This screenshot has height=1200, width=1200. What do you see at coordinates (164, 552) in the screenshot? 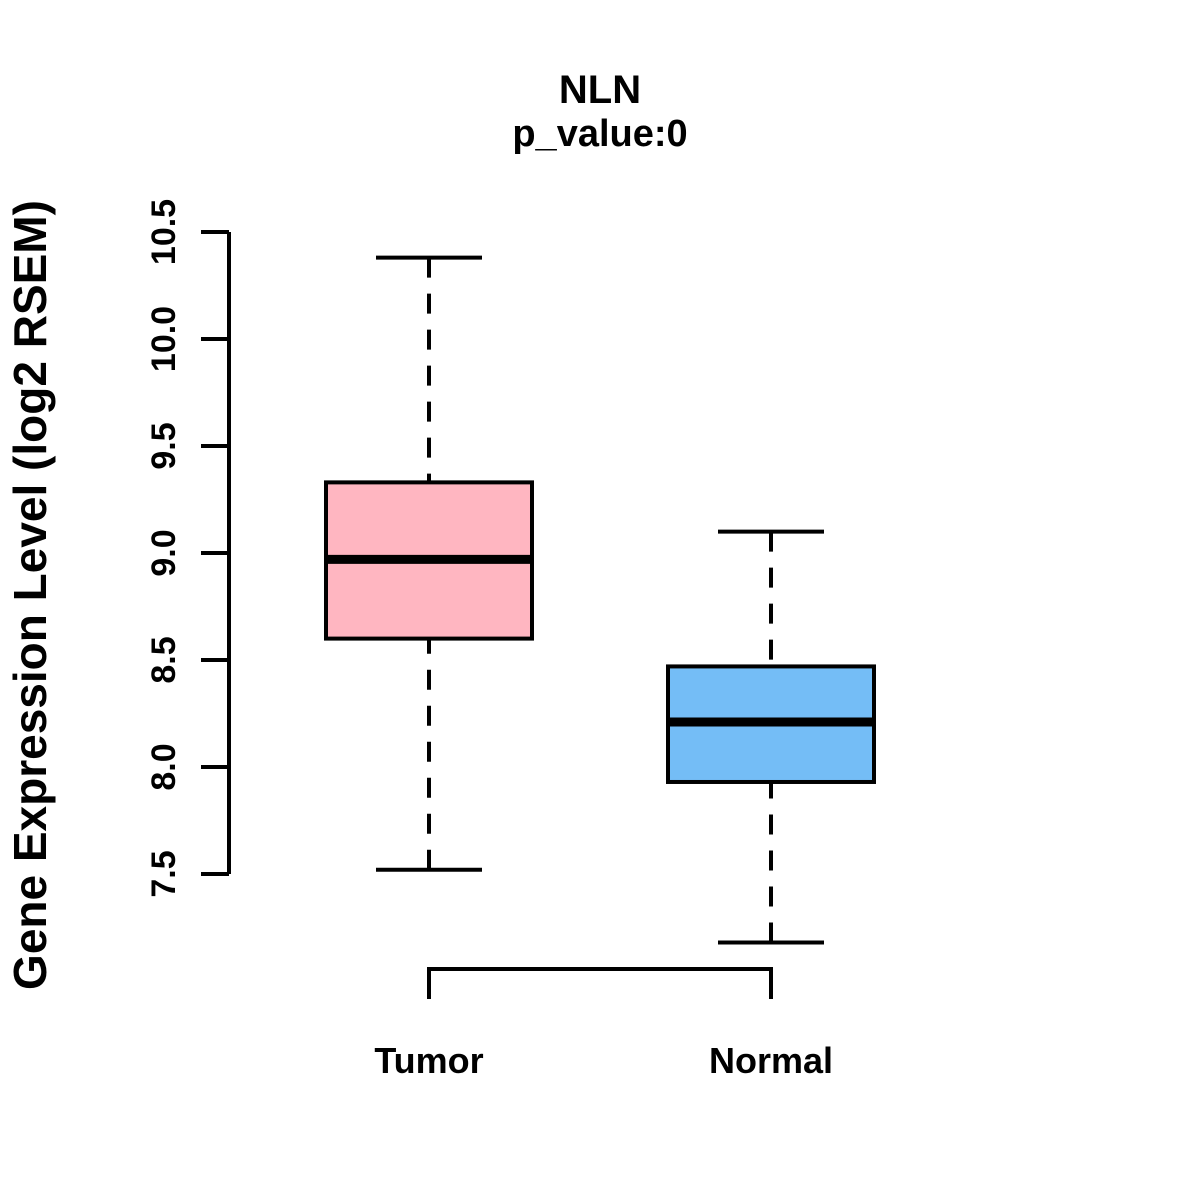
I see `y-tick-label: 9.0` at bounding box center [164, 552].